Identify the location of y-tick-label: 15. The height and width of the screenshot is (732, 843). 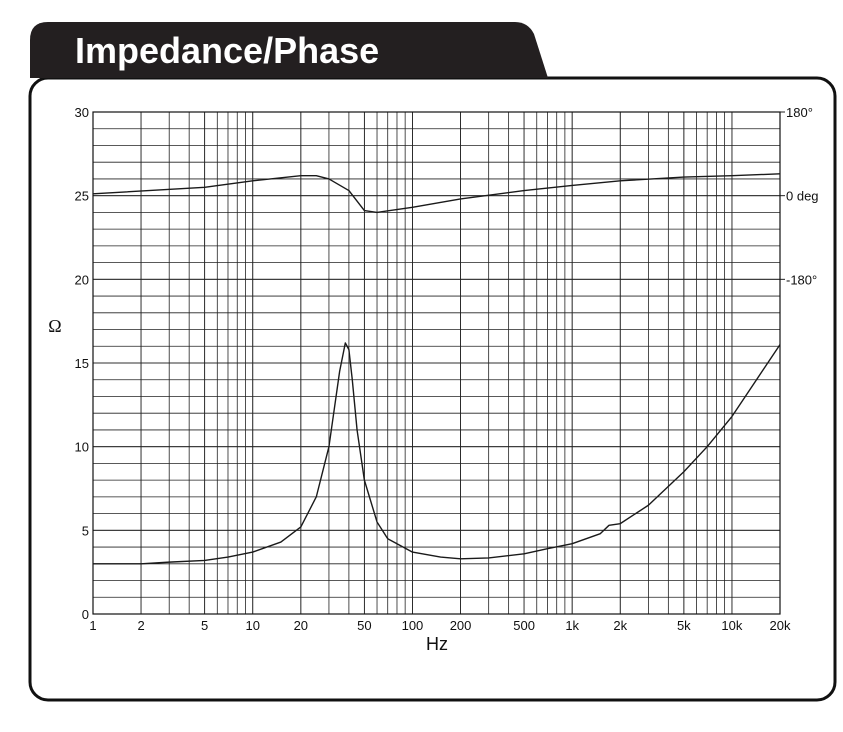
(82, 363).